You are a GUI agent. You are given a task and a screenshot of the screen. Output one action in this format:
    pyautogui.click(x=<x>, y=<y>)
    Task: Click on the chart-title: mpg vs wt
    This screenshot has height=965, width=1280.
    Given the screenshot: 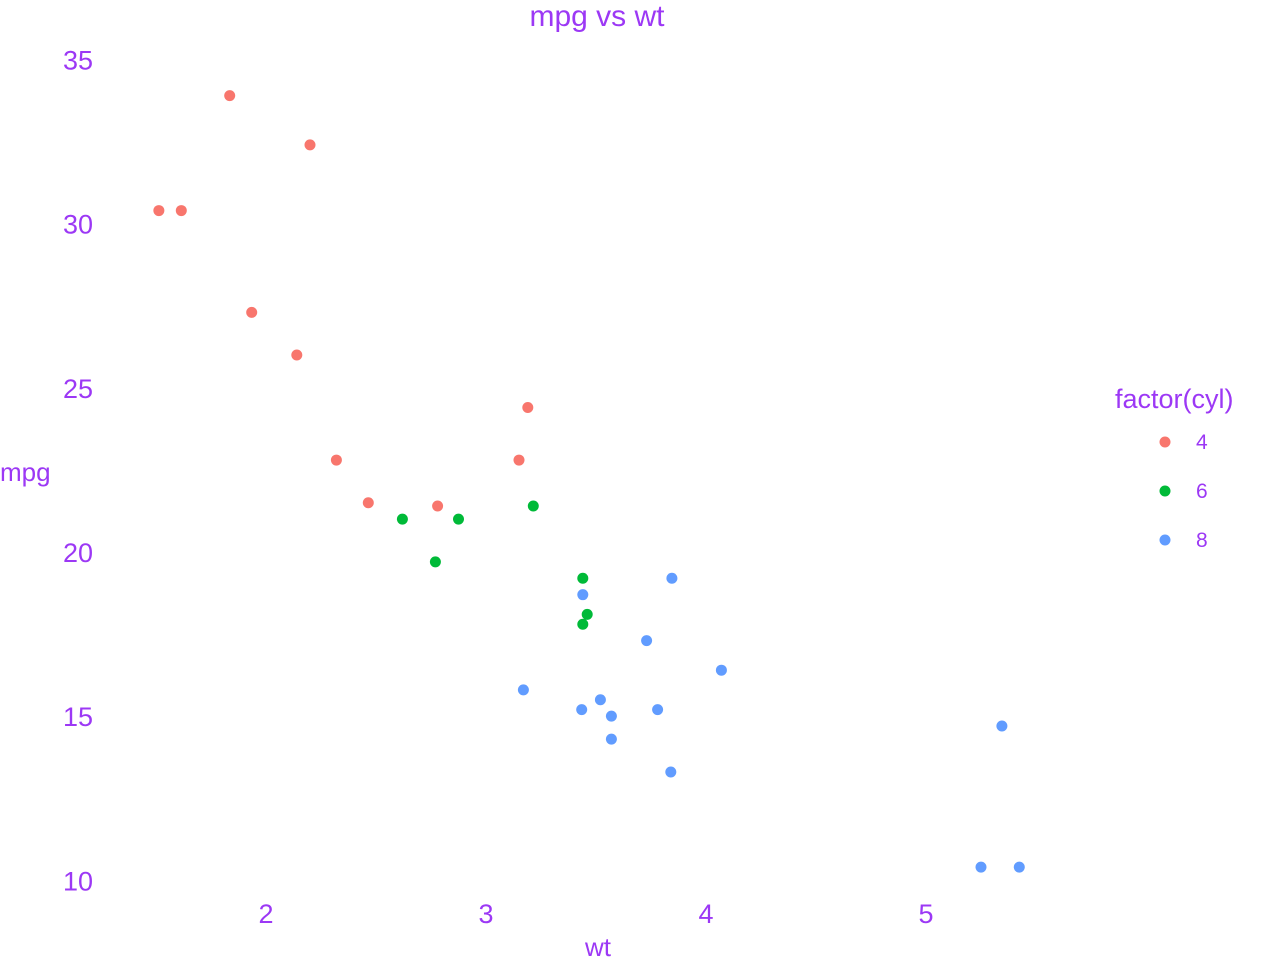 What is the action you would take?
    pyautogui.click(x=597, y=16)
    